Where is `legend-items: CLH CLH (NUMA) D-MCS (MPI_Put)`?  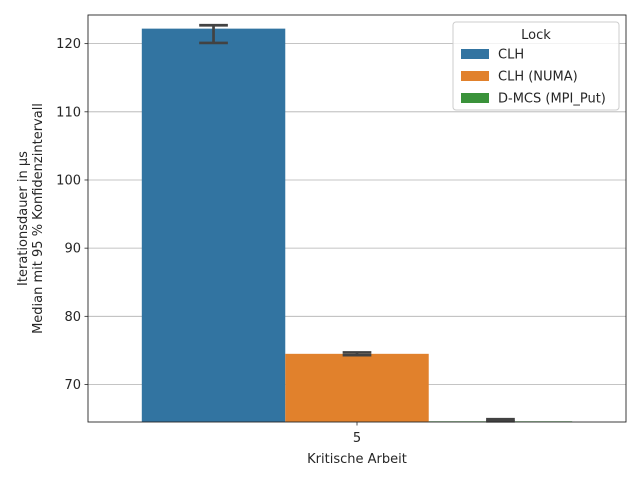
legend-items: CLH CLH (NUMA) D-MCS (MPI_Put) is located at coordinates (533, 77).